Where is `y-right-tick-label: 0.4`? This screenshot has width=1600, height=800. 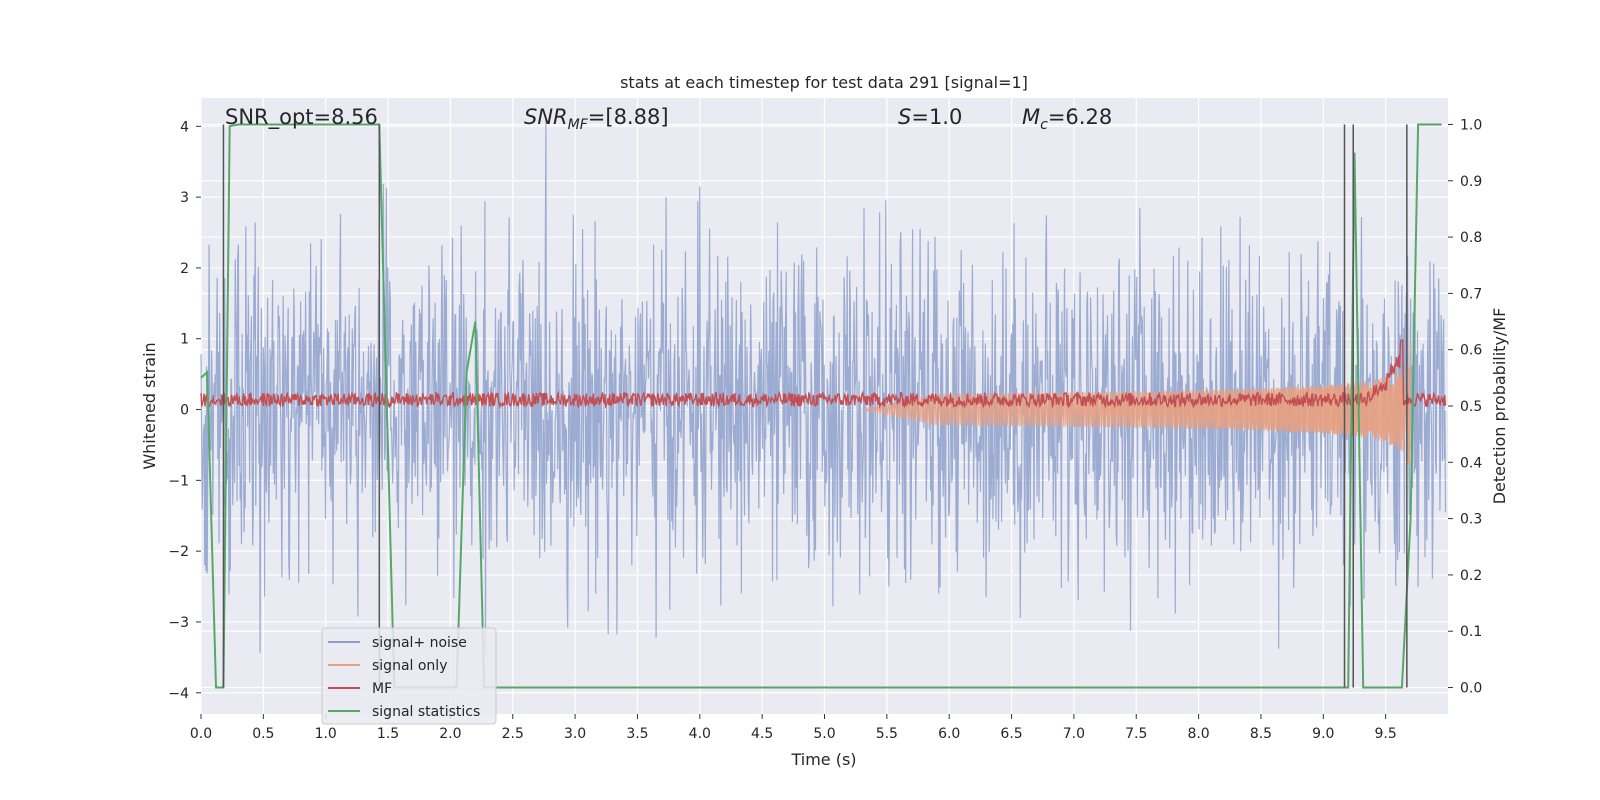 y-right-tick-label: 0.4 is located at coordinates (1471, 463).